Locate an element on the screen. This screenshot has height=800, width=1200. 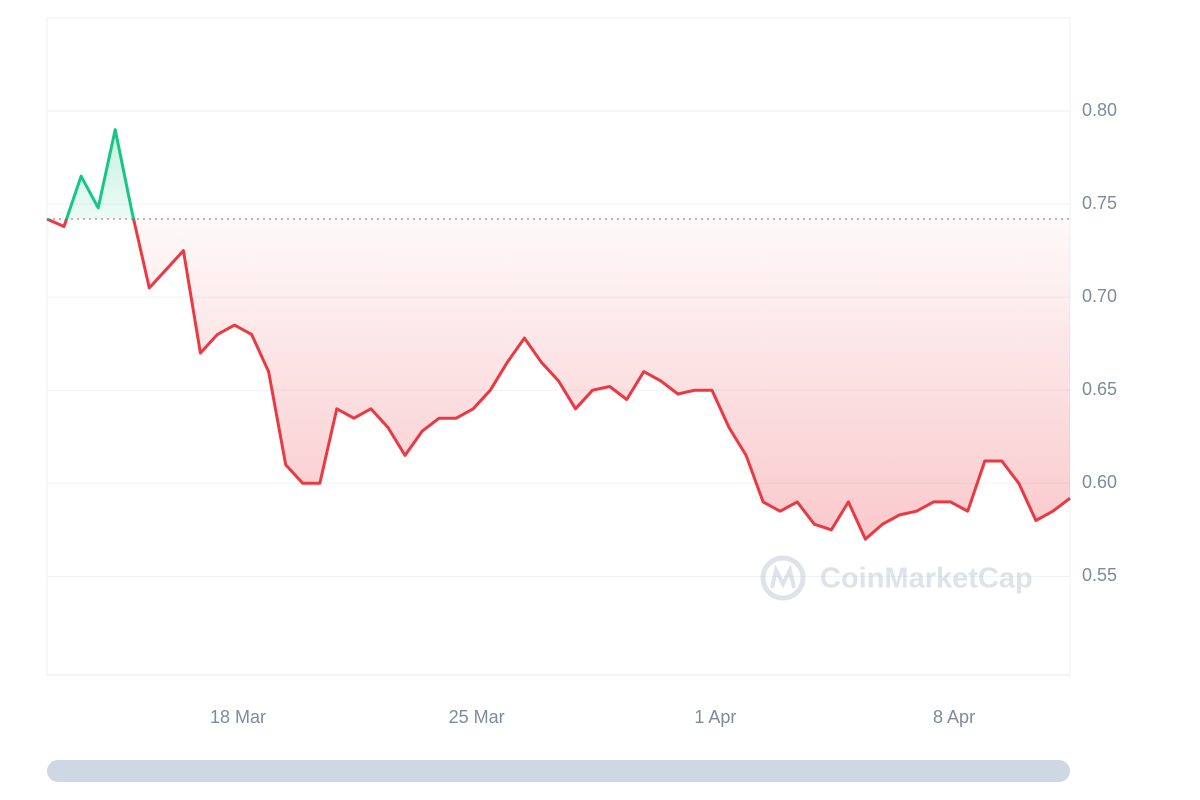
x-tick-label: 25 Mar is located at coordinates (477, 717).